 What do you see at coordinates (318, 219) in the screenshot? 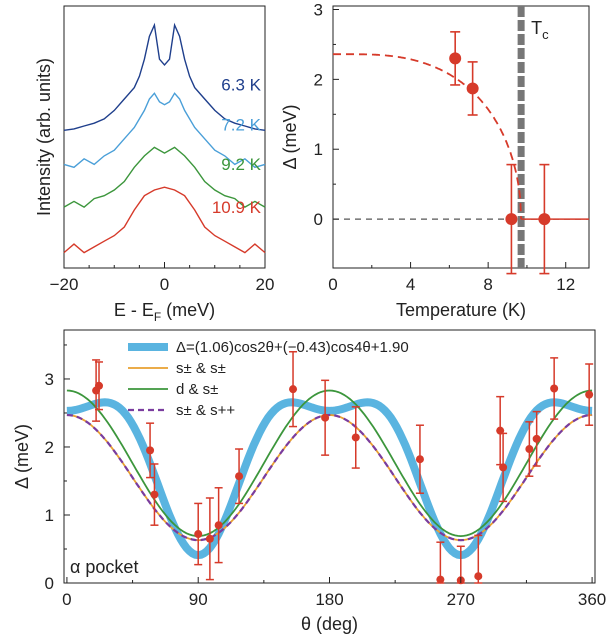
I see `panel-b-ytick-label: 0` at bounding box center [318, 219].